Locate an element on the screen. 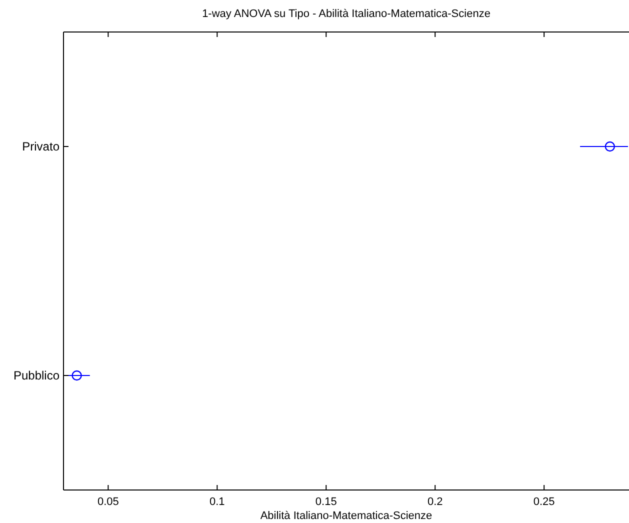  x-tick-label: 0.2 is located at coordinates (435, 502).